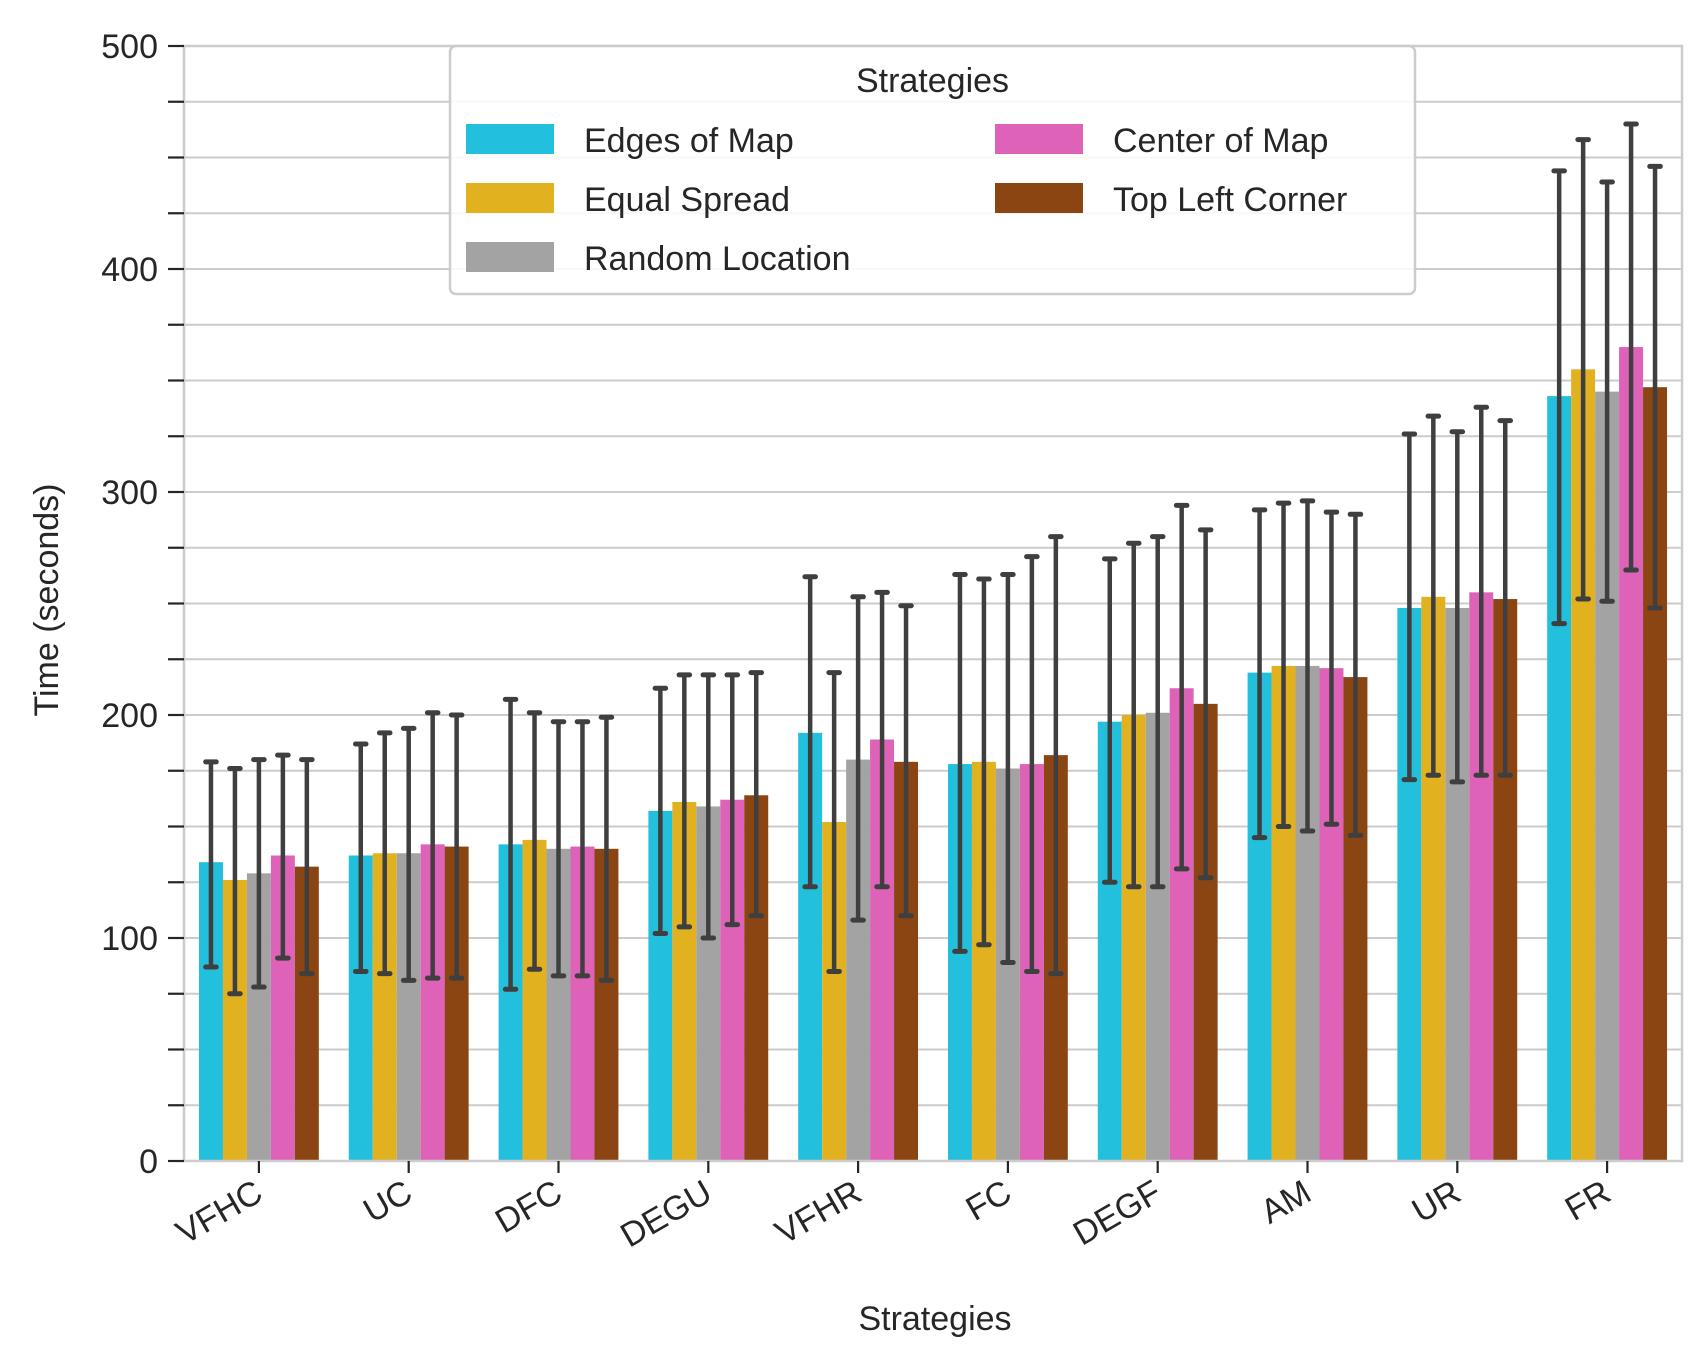  Describe the element at coordinates (1230, 200) in the screenshot. I see `legend-label: Top Left Corner` at that location.